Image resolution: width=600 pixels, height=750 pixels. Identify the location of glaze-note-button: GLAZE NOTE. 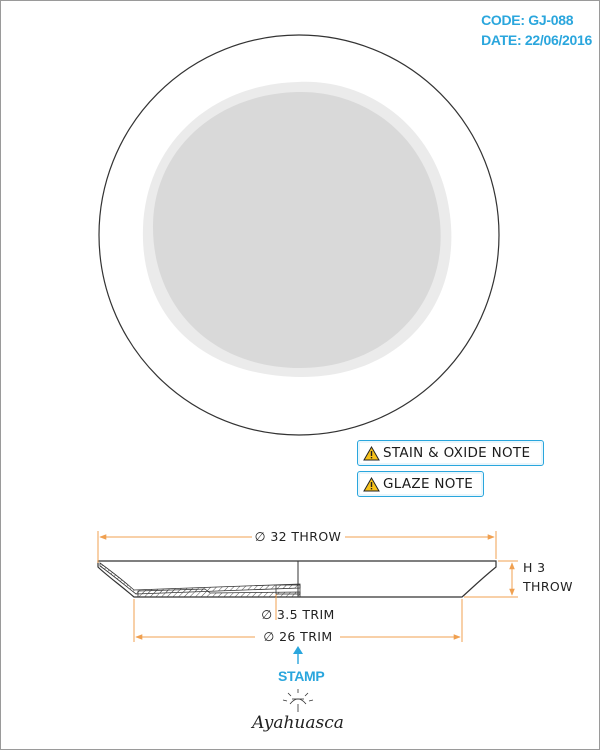
(420, 484).